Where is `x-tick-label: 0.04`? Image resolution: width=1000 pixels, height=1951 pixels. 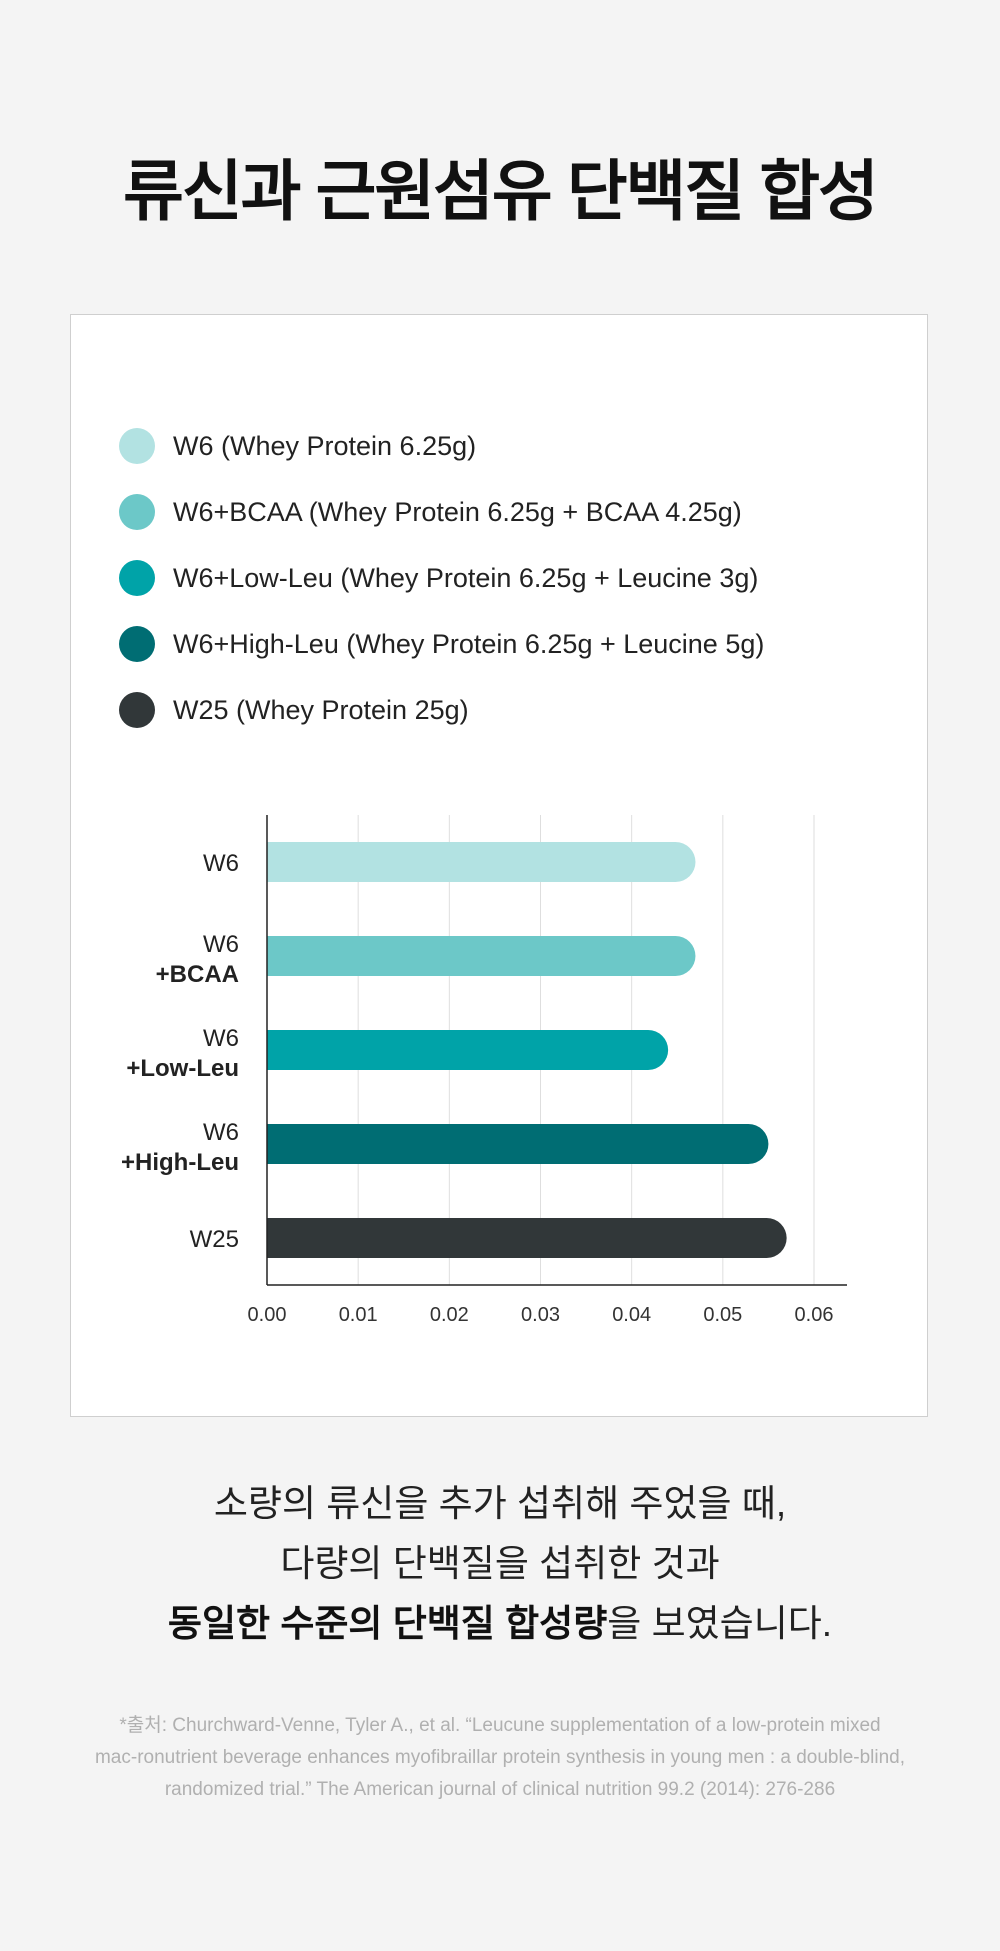
x-tick-label: 0.04 is located at coordinates (631, 1315).